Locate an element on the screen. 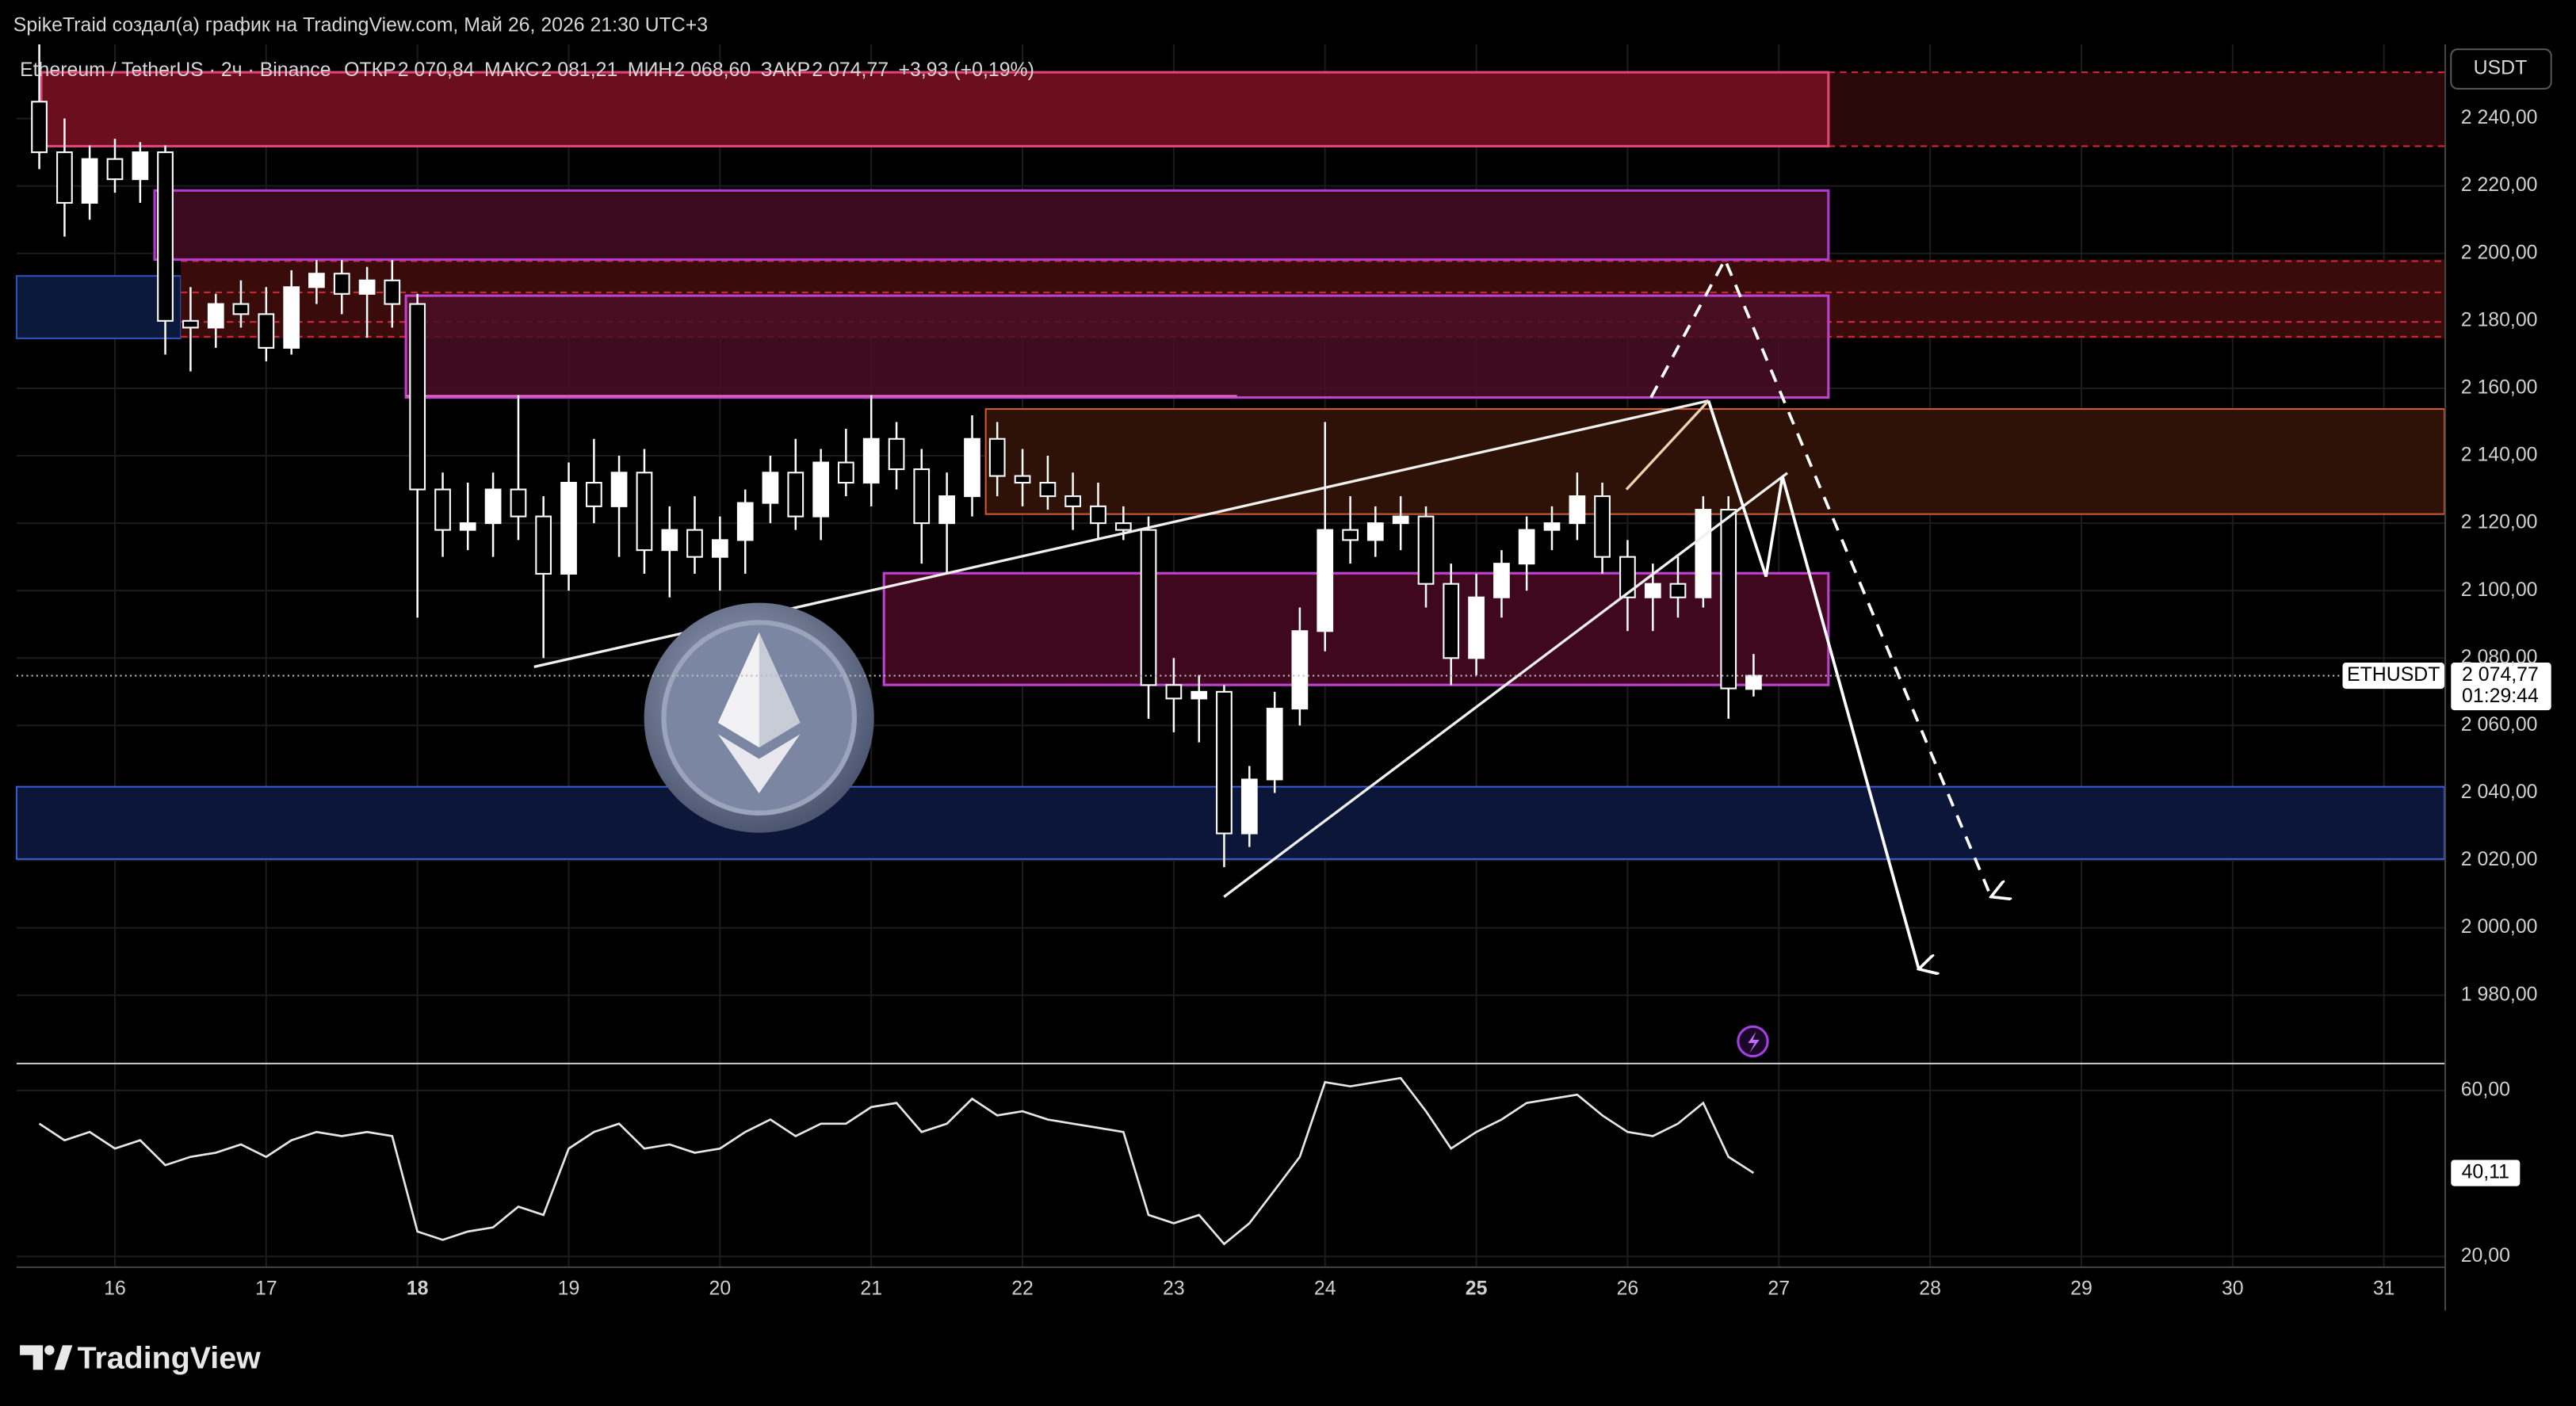 This screenshot has width=2576, height=1406. eth-diamond-shade is located at coordinates (780, 689).